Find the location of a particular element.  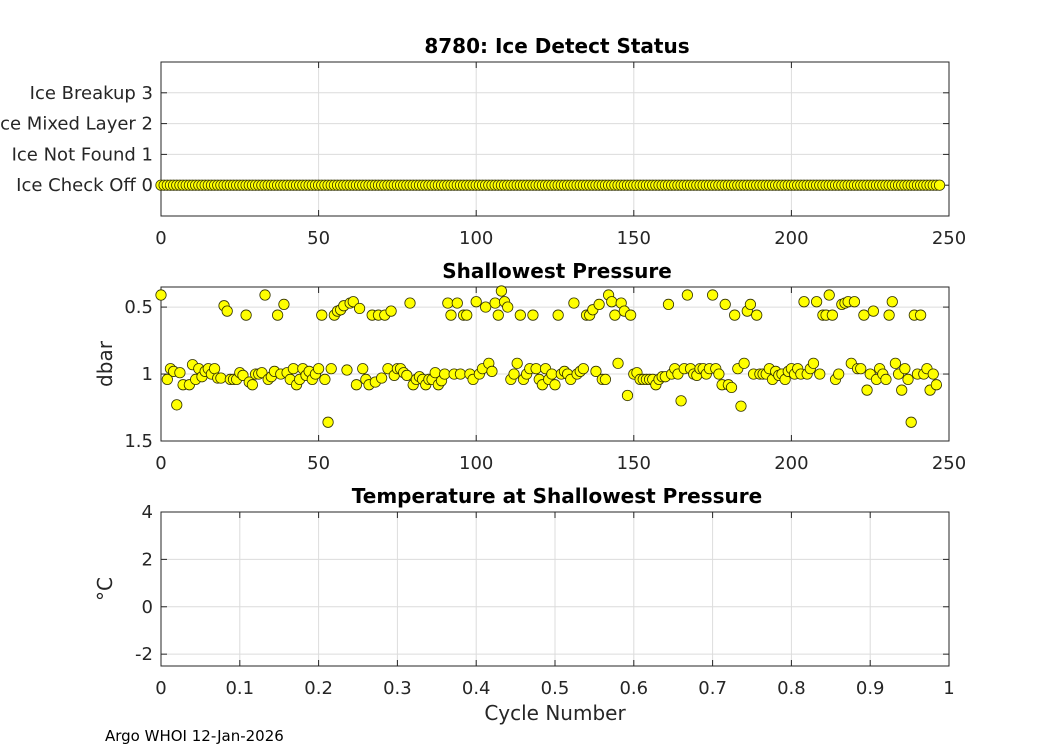

x-tick-label: 100 is located at coordinates (476, 463).